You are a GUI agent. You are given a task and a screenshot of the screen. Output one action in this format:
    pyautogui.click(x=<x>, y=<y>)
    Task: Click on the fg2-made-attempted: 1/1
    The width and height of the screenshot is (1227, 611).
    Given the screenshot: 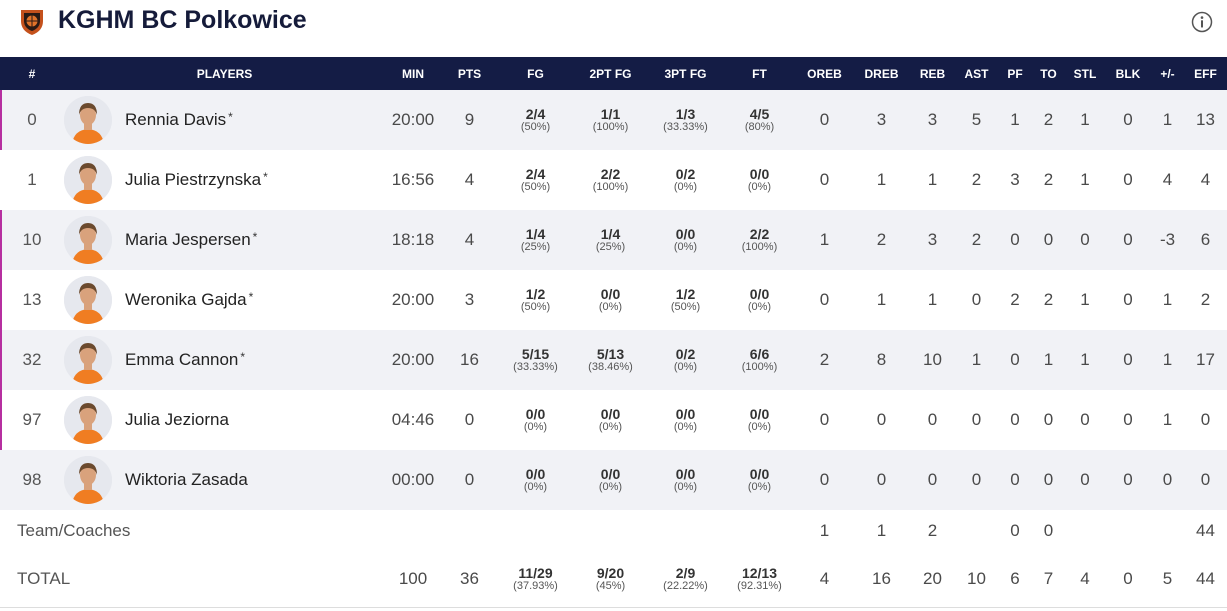 What is the action you would take?
    pyautogui.click(x=610, y=113)
    